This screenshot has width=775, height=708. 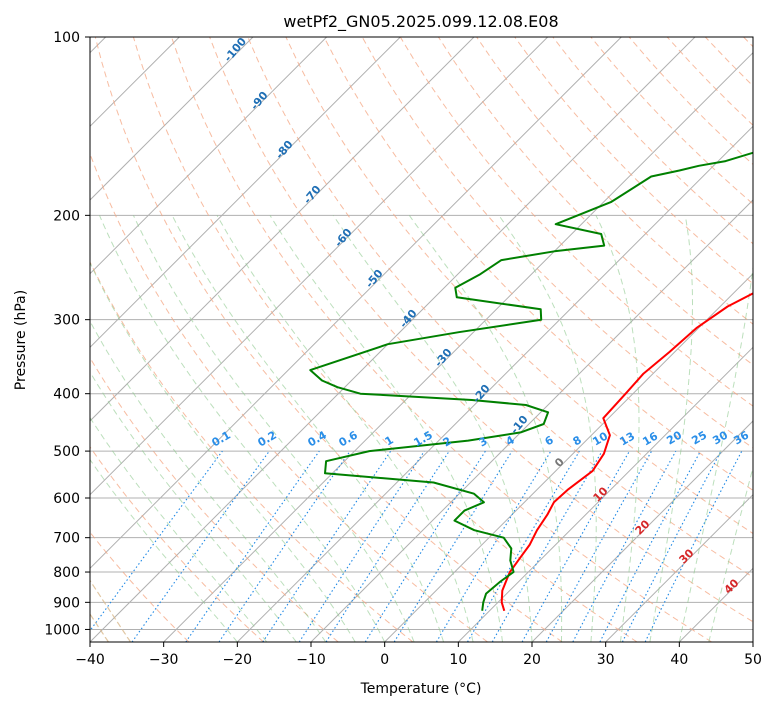 What do you see at coordinates (753, 660) in the screenshot?
I see `x-tick-label: 50` at bounding box center [753, 660].